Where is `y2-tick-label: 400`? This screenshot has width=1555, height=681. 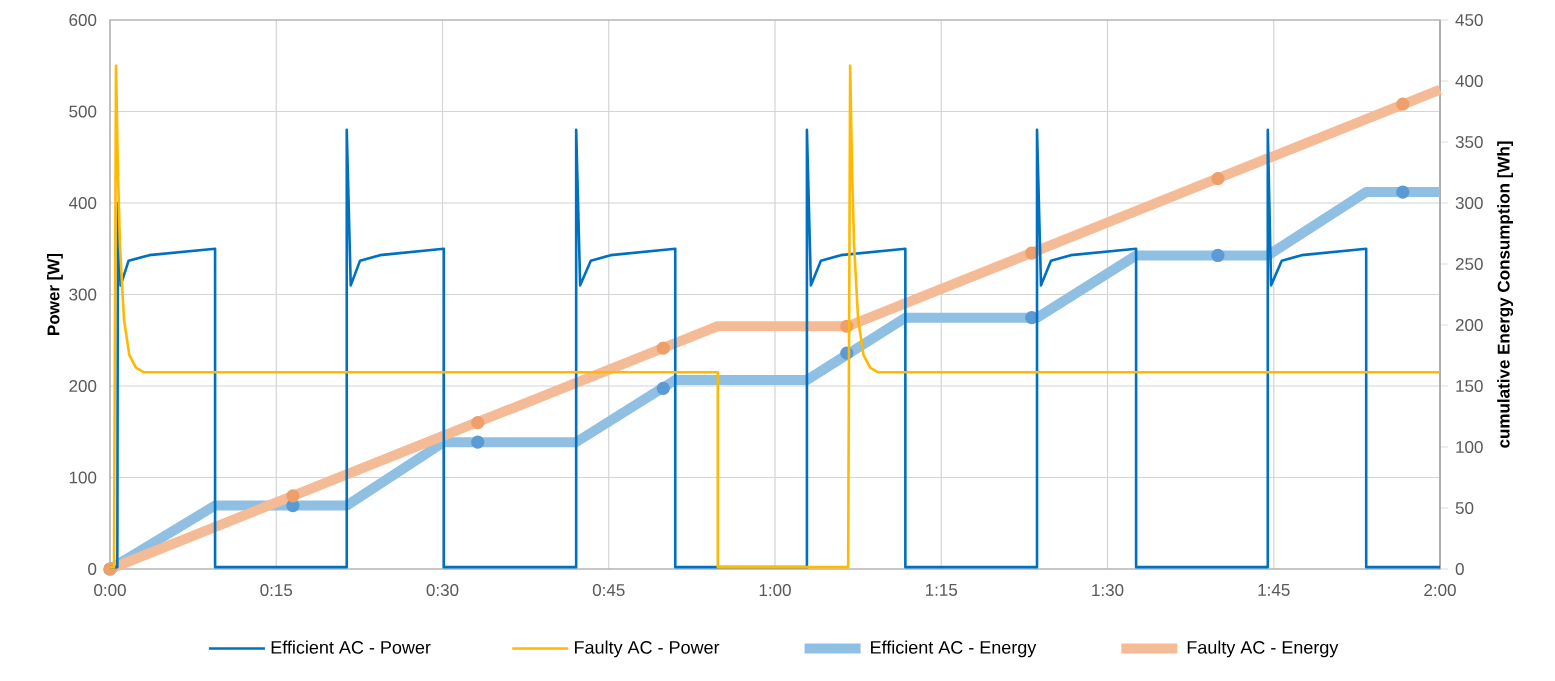 y2-tick-label: 400 is located at coordinates (1469, 81).